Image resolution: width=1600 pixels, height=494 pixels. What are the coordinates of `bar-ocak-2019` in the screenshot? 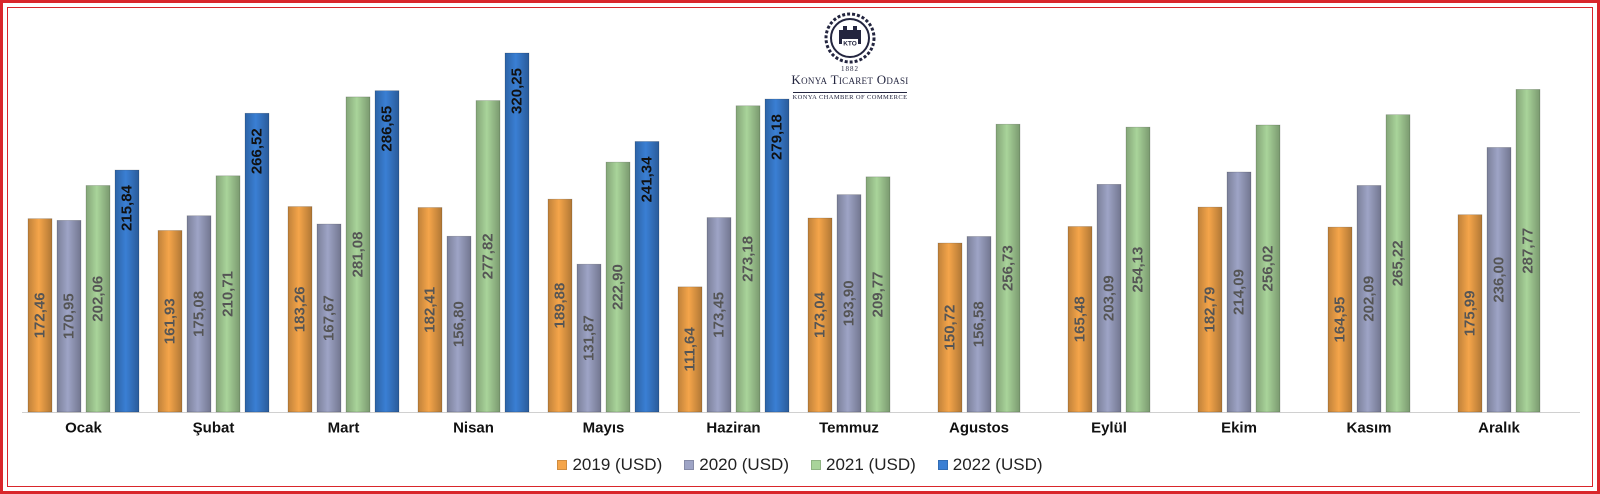 It's located at (40, 315).